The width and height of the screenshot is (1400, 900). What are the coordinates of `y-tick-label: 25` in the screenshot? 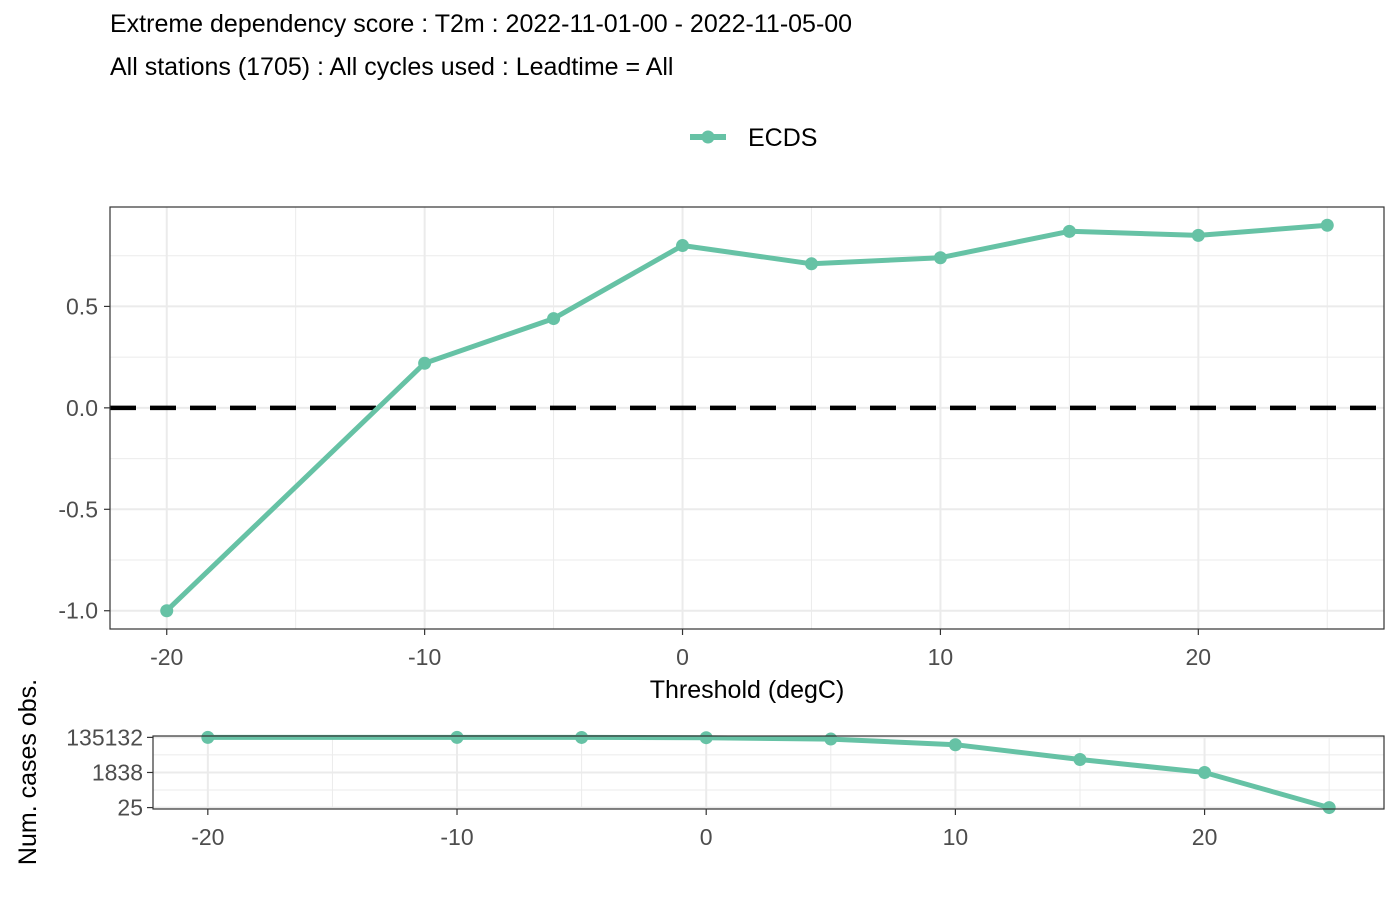 It's located at (130, 808).